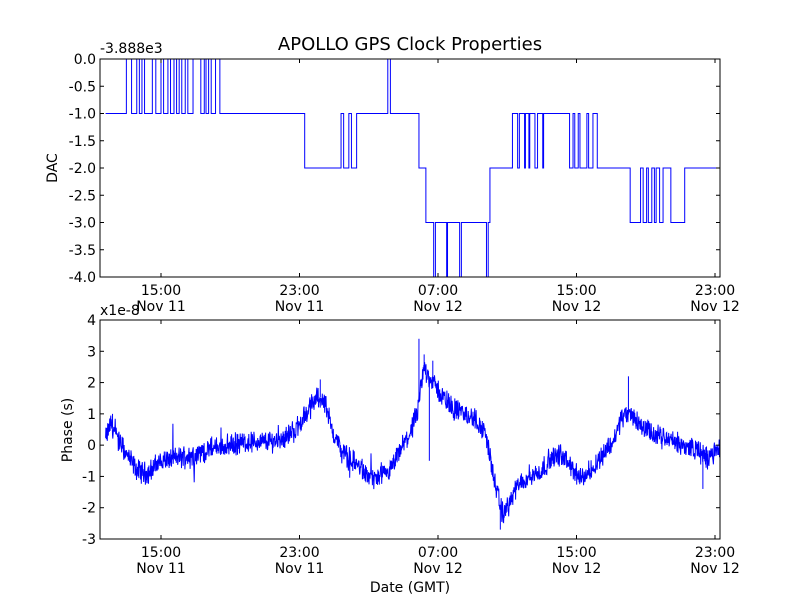 The image size is (800, 600). Describe the element at coordinates (410, 44) in the screenshot. I see `chart-title: APOLLO GPS Clock Properties` at that location.